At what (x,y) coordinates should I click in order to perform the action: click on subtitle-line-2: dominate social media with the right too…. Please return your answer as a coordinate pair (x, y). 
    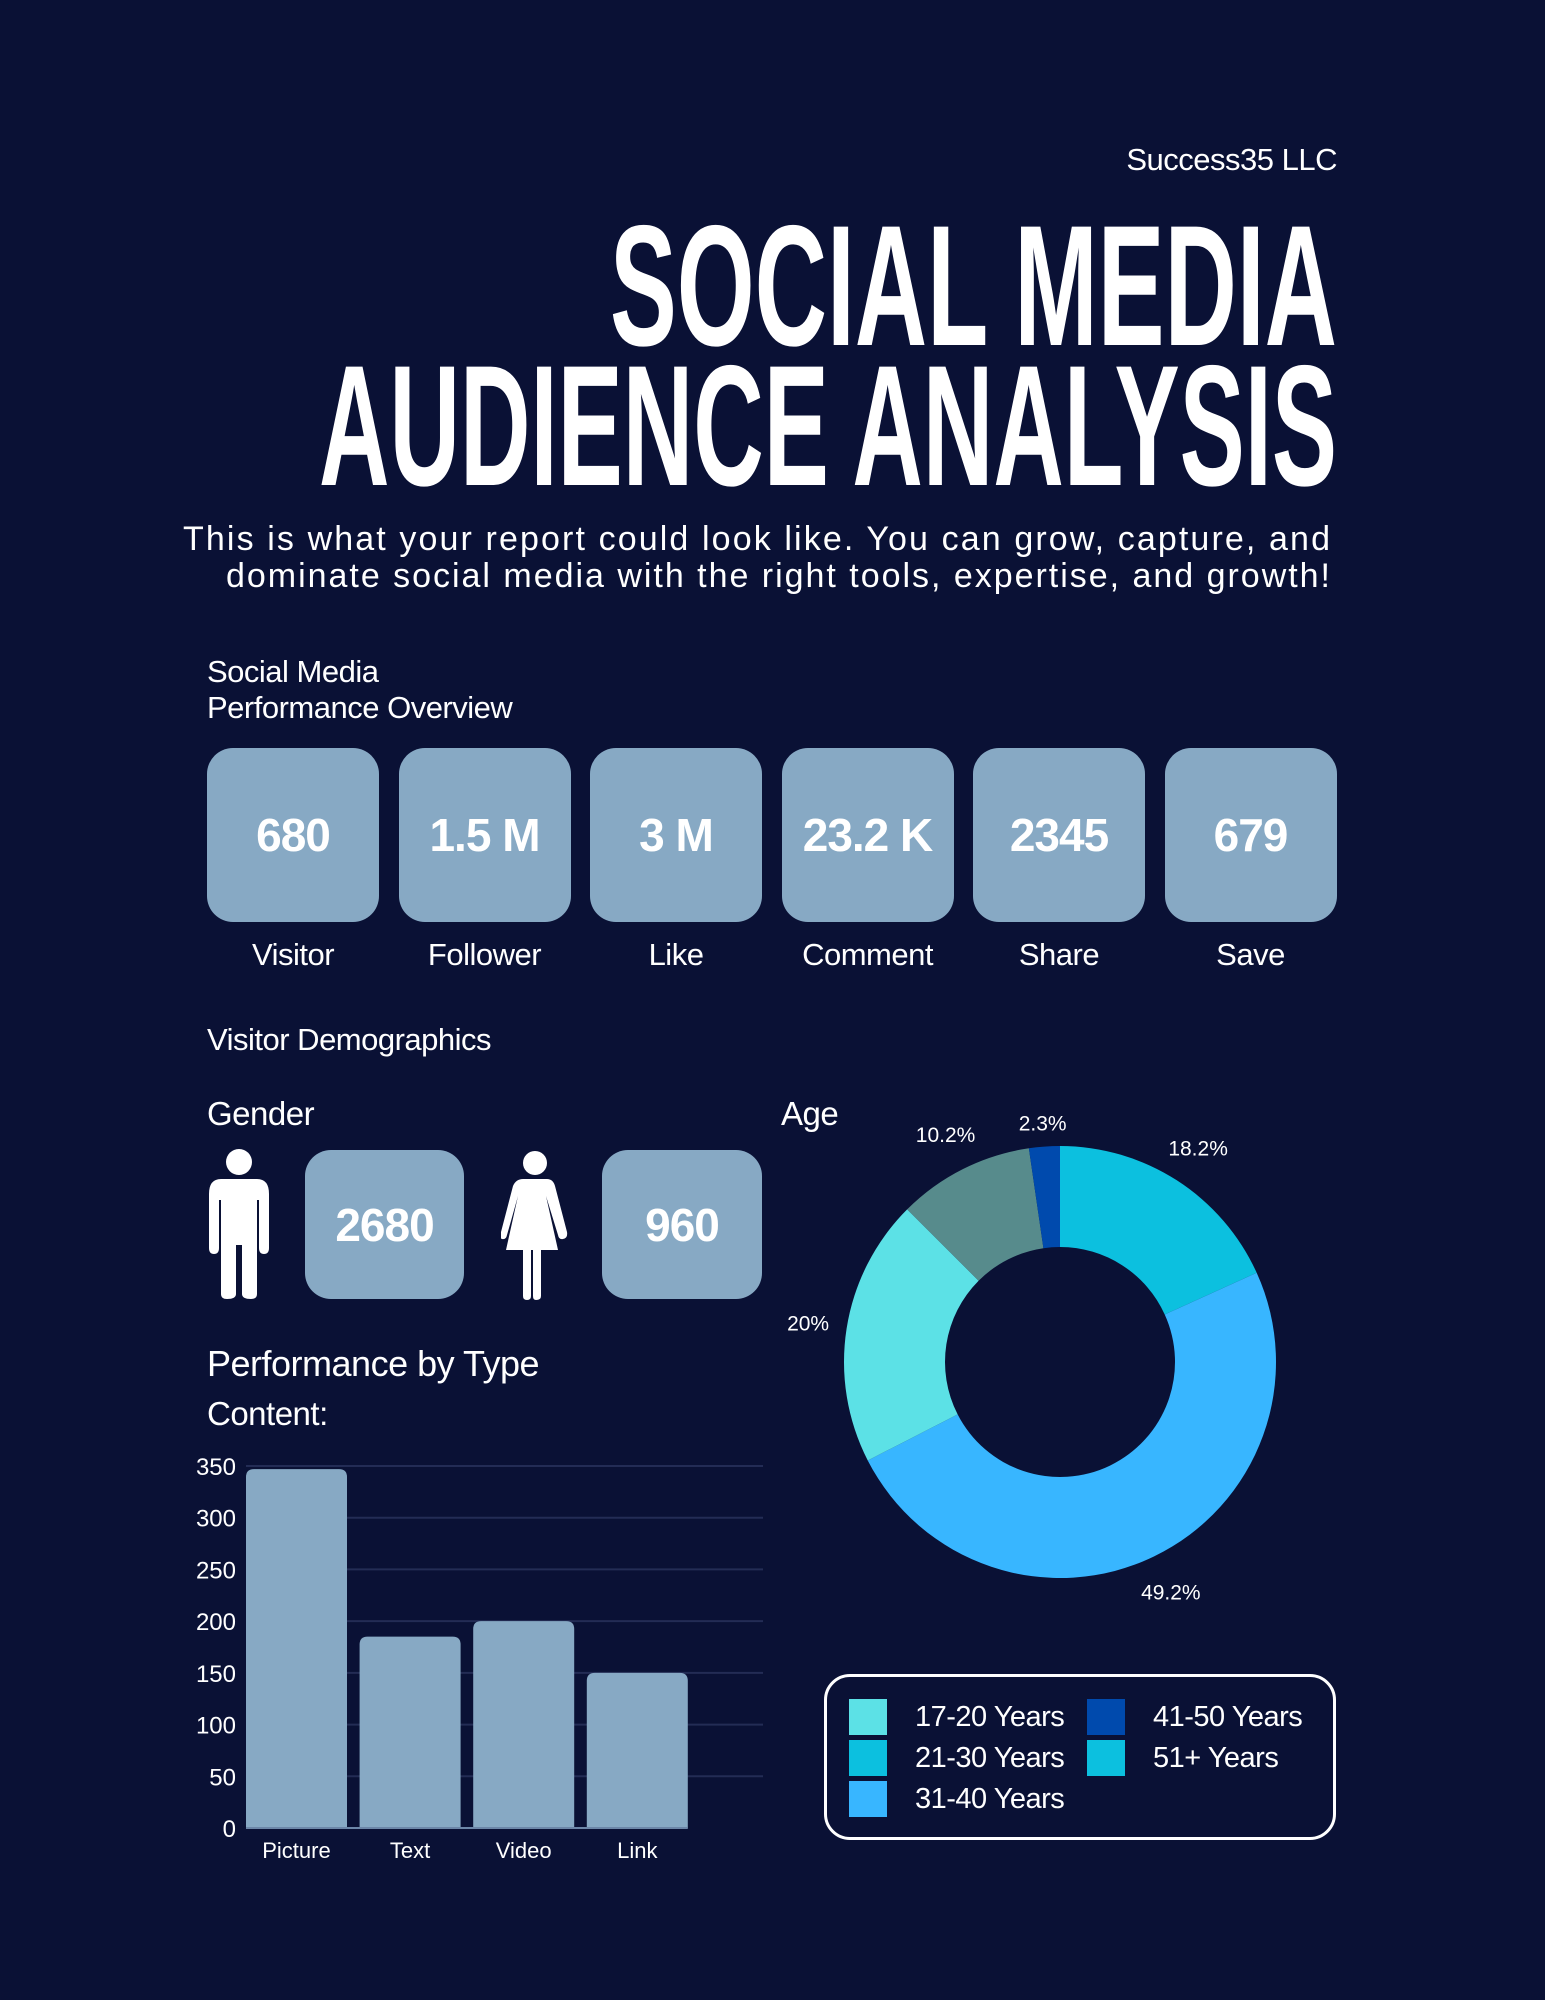
    Looking at the image, I should click on (778, 576).